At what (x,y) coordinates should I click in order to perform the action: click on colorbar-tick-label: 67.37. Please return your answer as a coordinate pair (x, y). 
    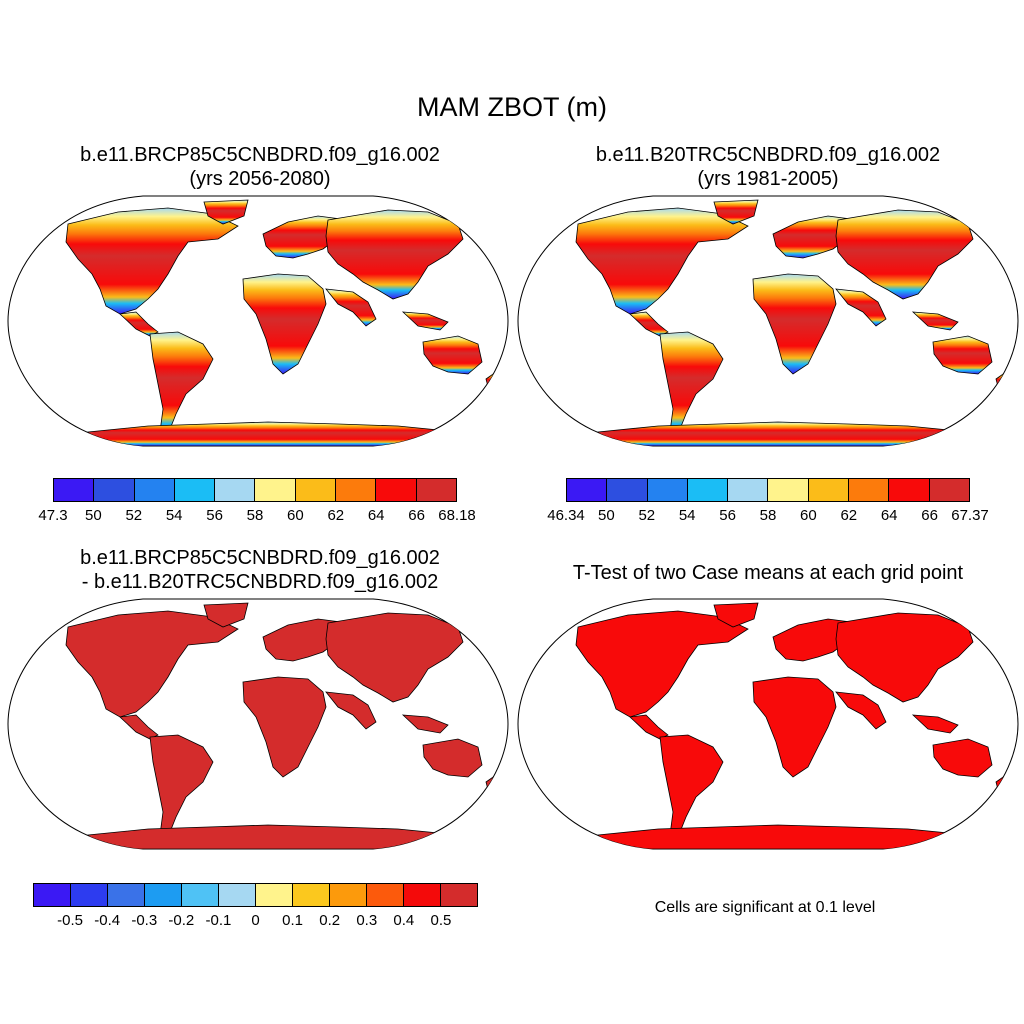
    Looking at the image, I should click on (970, 515).